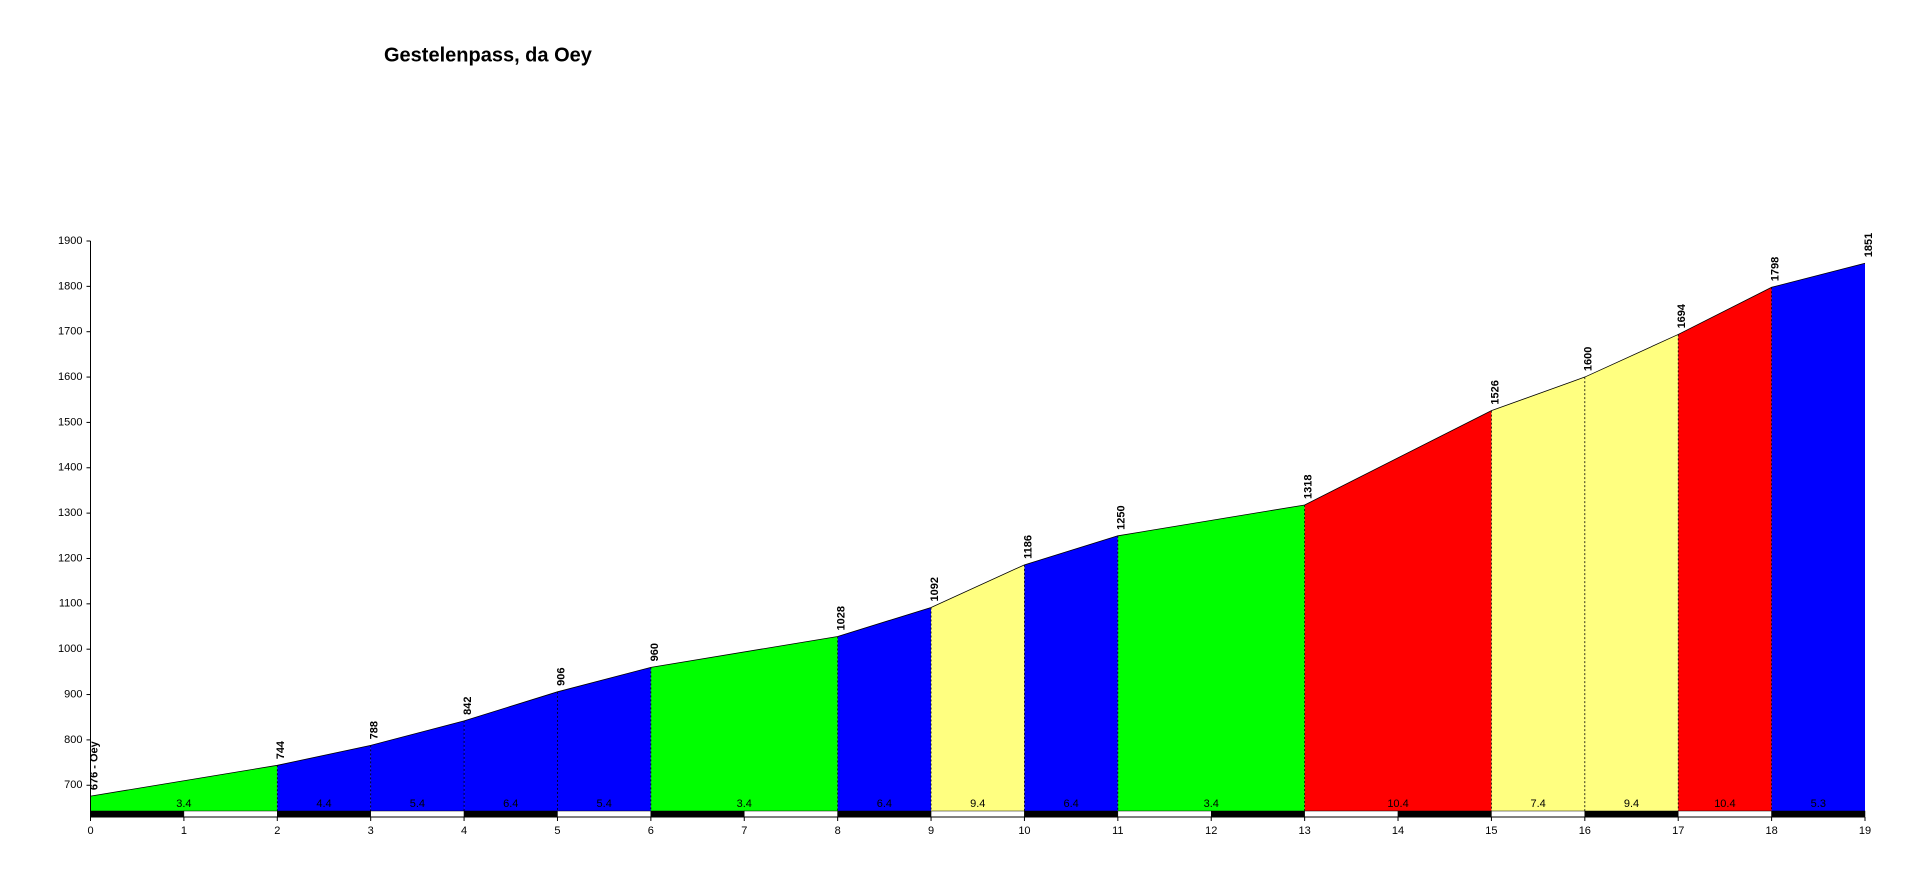 Image resolution: width=1908 pixels, height=873 pixels. Describe the element at coordinates (1771, 831) in the screenshot. I see `x-tick-label: 18` at that location.